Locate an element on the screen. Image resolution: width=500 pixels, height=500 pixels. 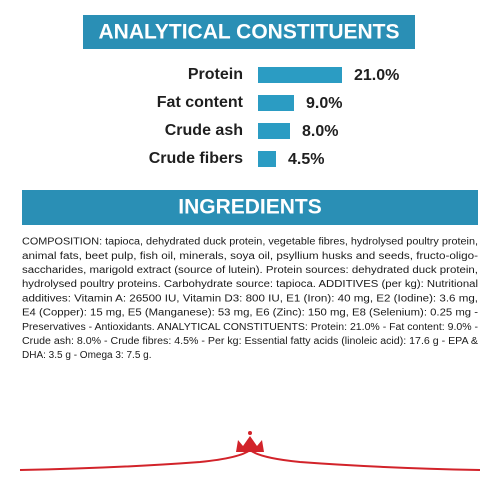
category-label: Fat content is located at coordinates (200, 102).